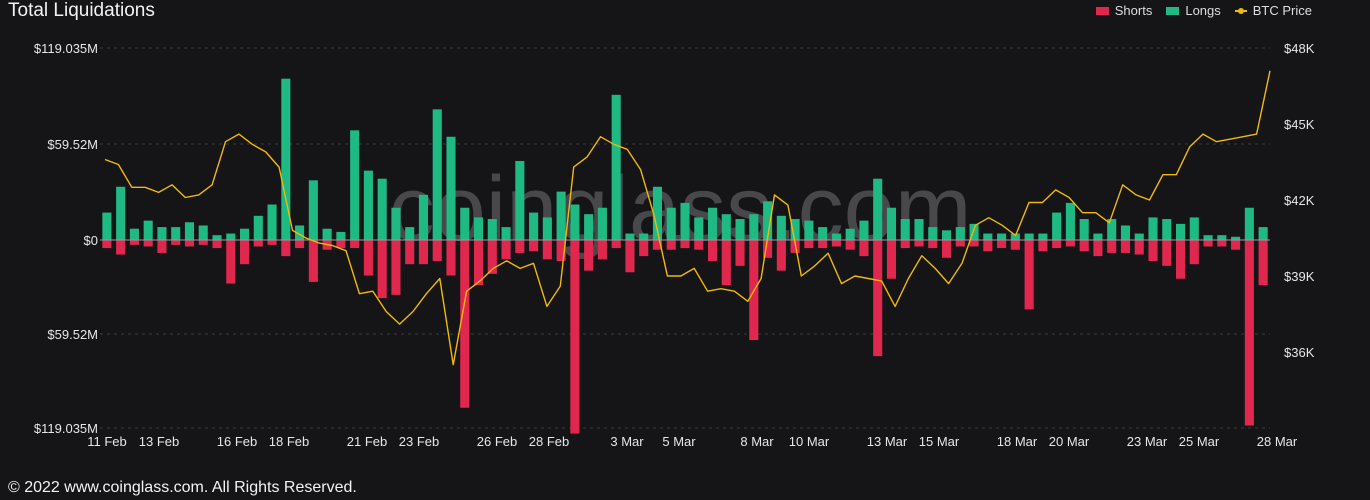  Describe the element at coordinates (1299, 200) in the screenshot. I see `y-right-tick-label: $42K` at that location.